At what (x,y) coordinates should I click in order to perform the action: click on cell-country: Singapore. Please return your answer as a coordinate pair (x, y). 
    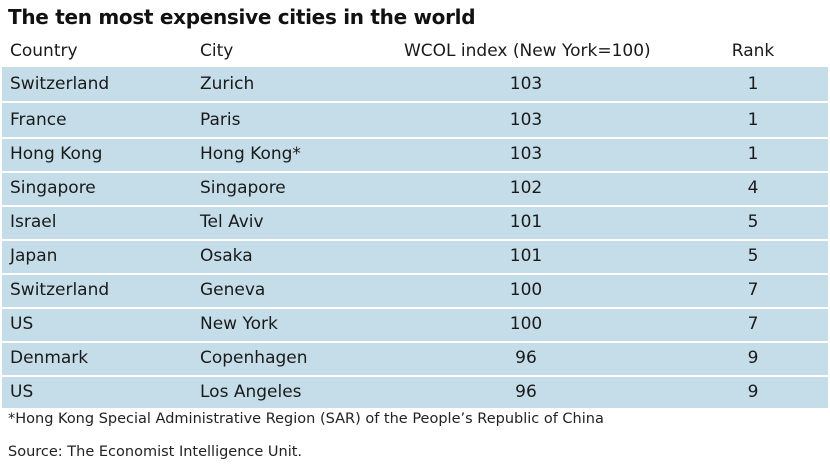
    Looking at the image, I should click on (53, 188).